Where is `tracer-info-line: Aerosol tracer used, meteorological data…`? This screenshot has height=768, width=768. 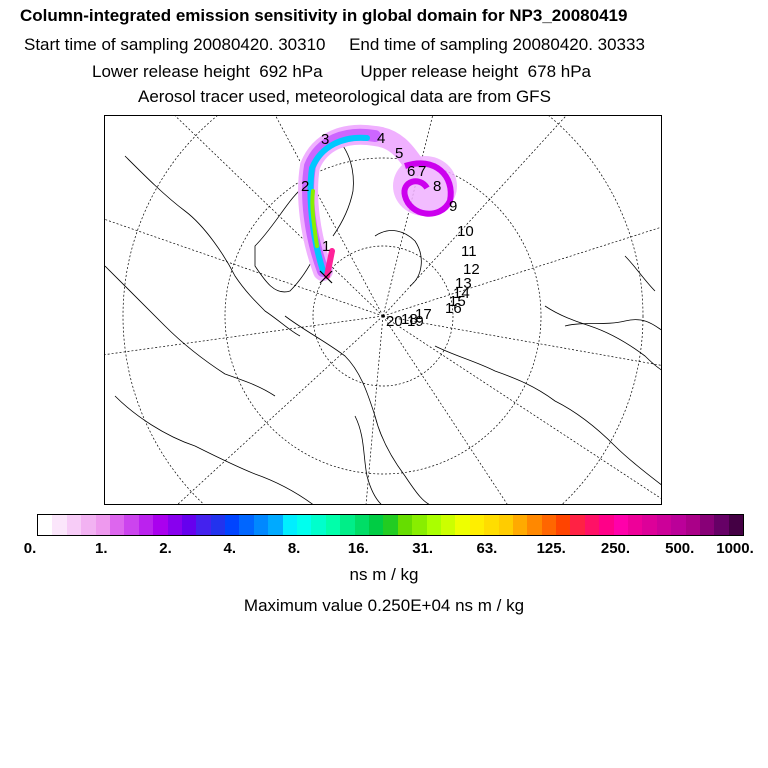 tracer-info-line: Aerosol tracer used, meteorological data… is located at coordinates (344, 96).